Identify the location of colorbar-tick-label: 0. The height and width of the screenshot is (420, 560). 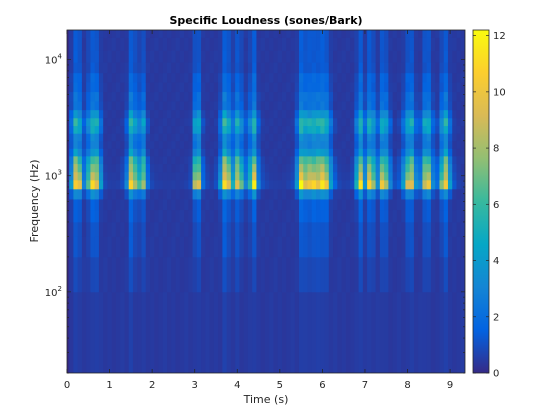
(496, 374).